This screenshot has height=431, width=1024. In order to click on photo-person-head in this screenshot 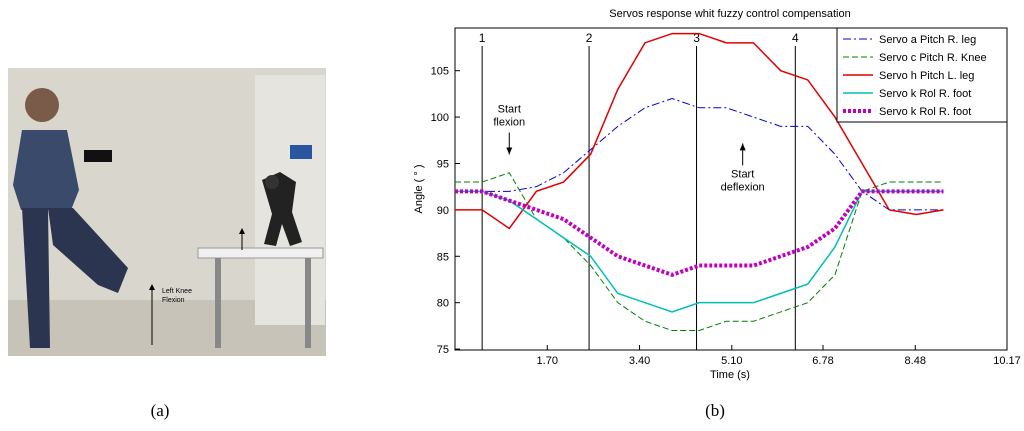, I will do `click(42, 105)`.